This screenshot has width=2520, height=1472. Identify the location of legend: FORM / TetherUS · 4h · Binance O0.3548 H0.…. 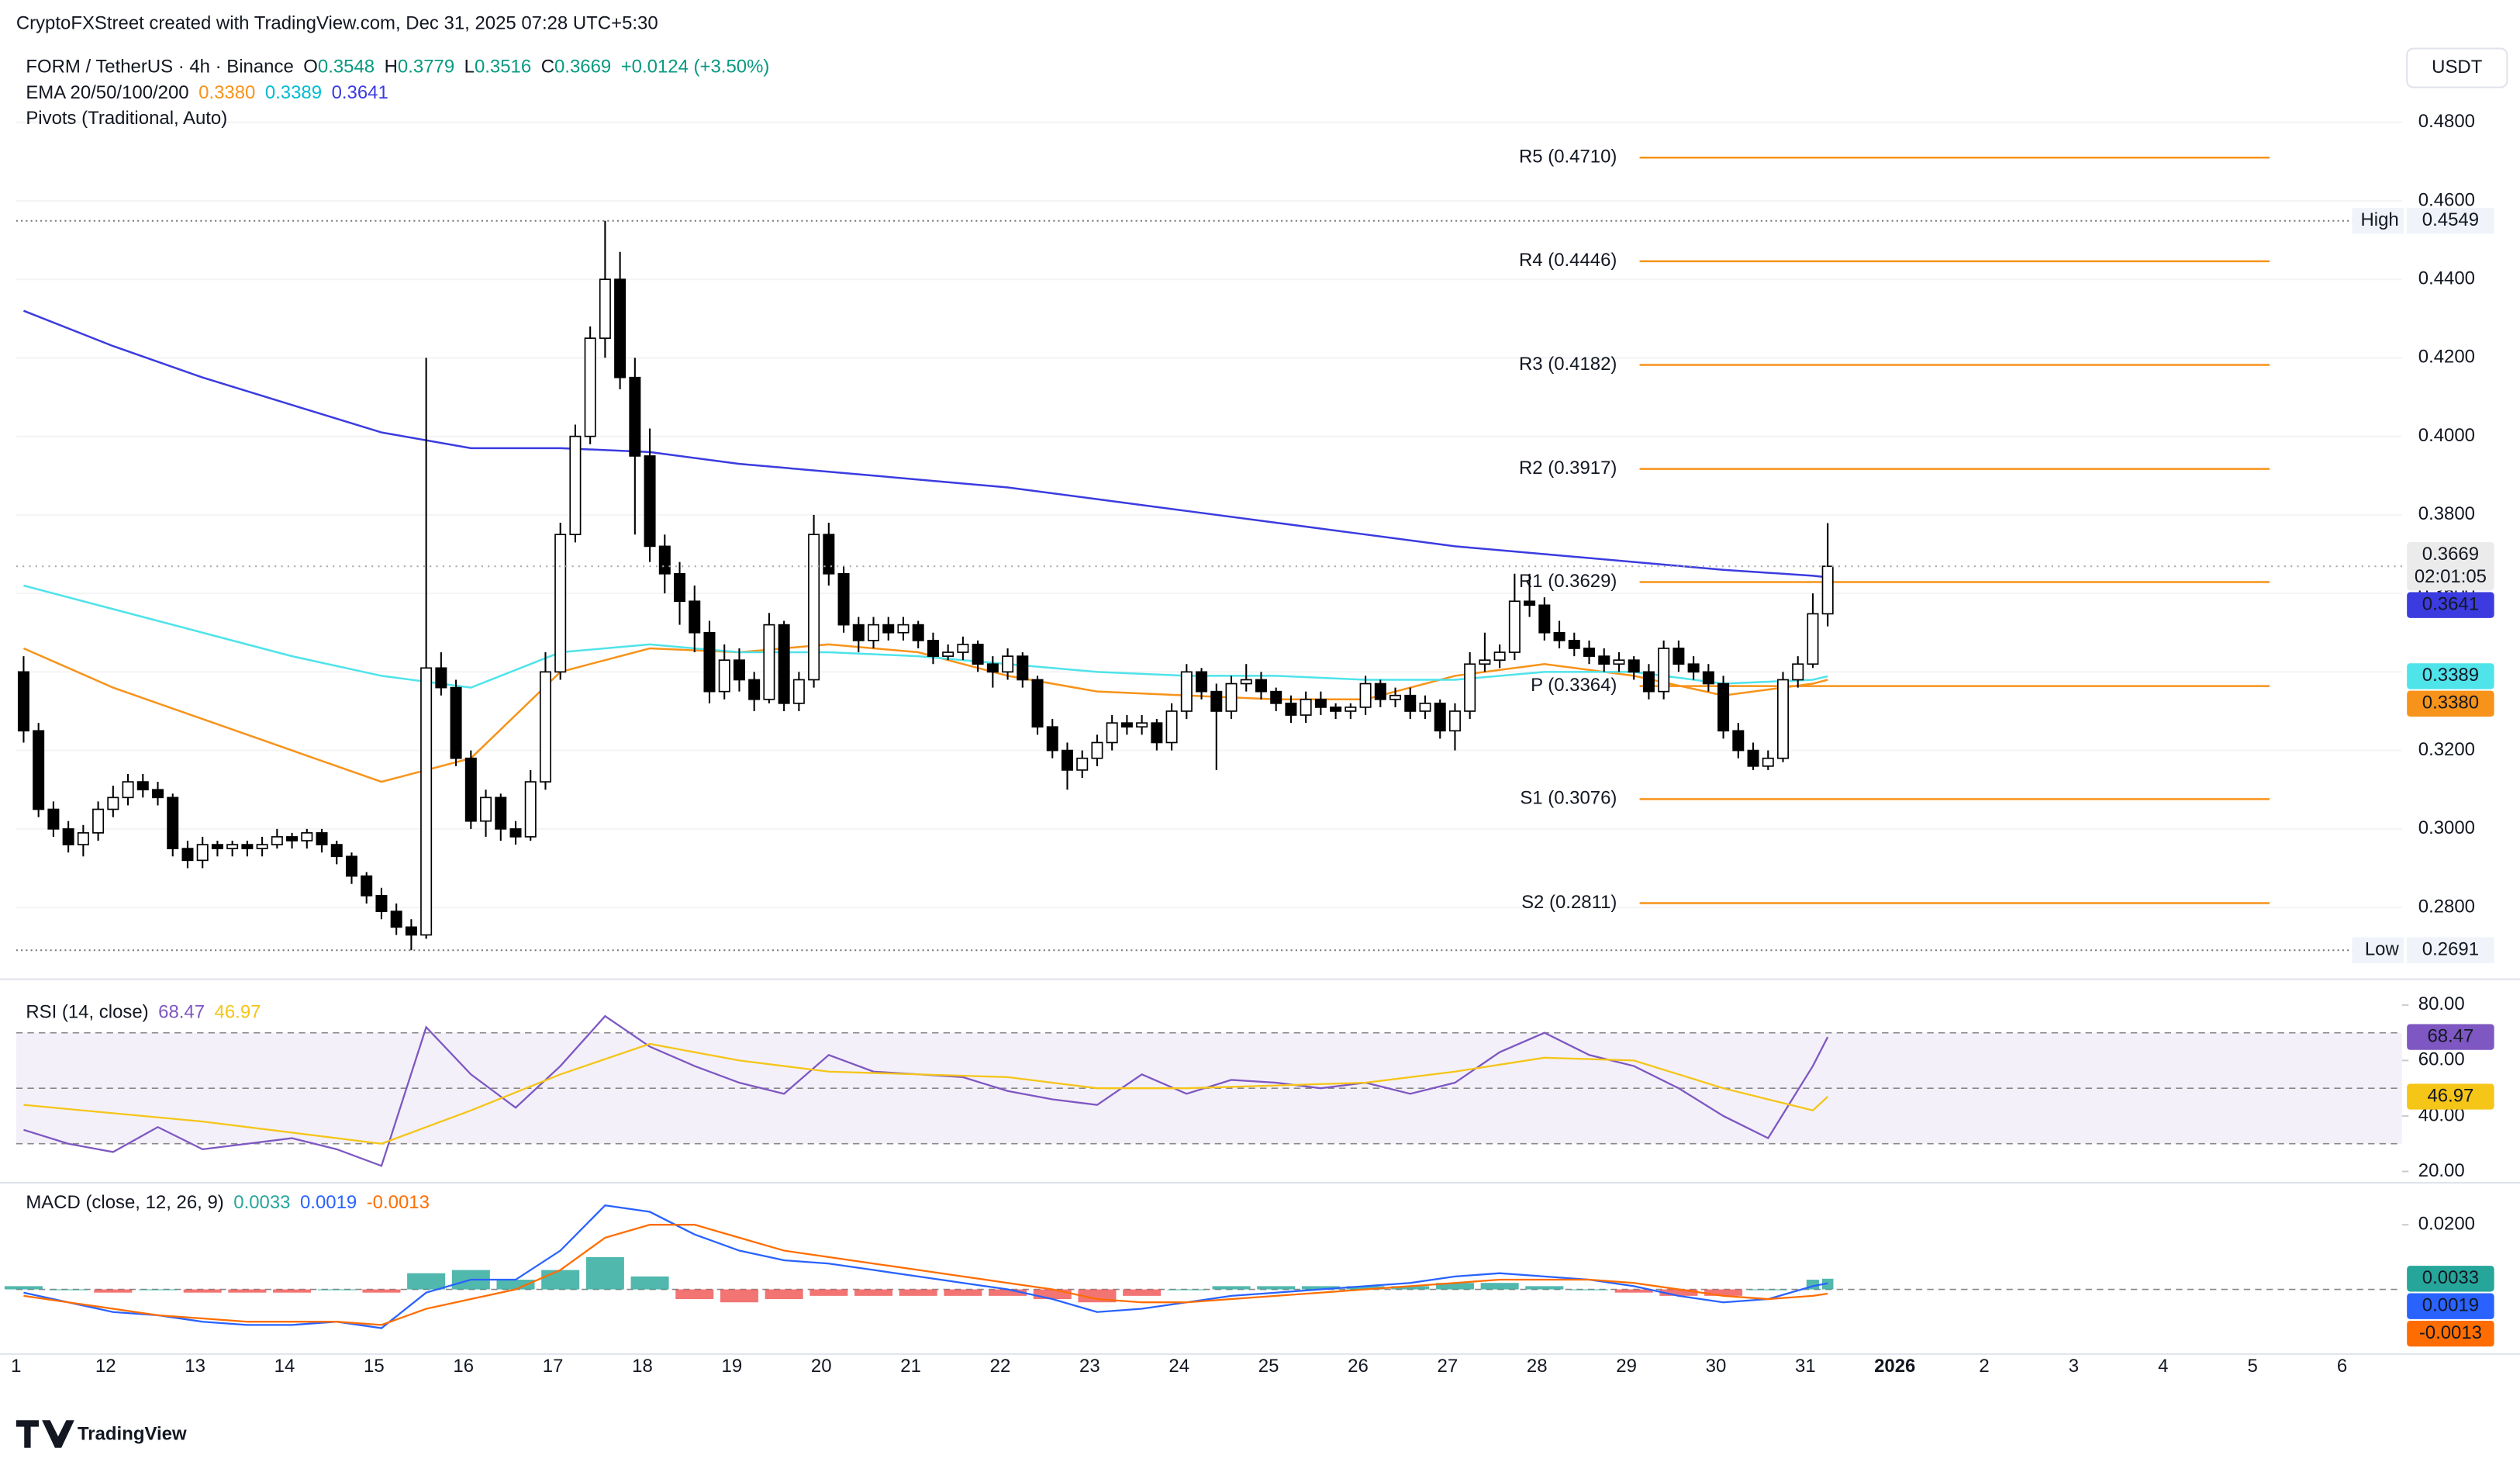
(397, 67).